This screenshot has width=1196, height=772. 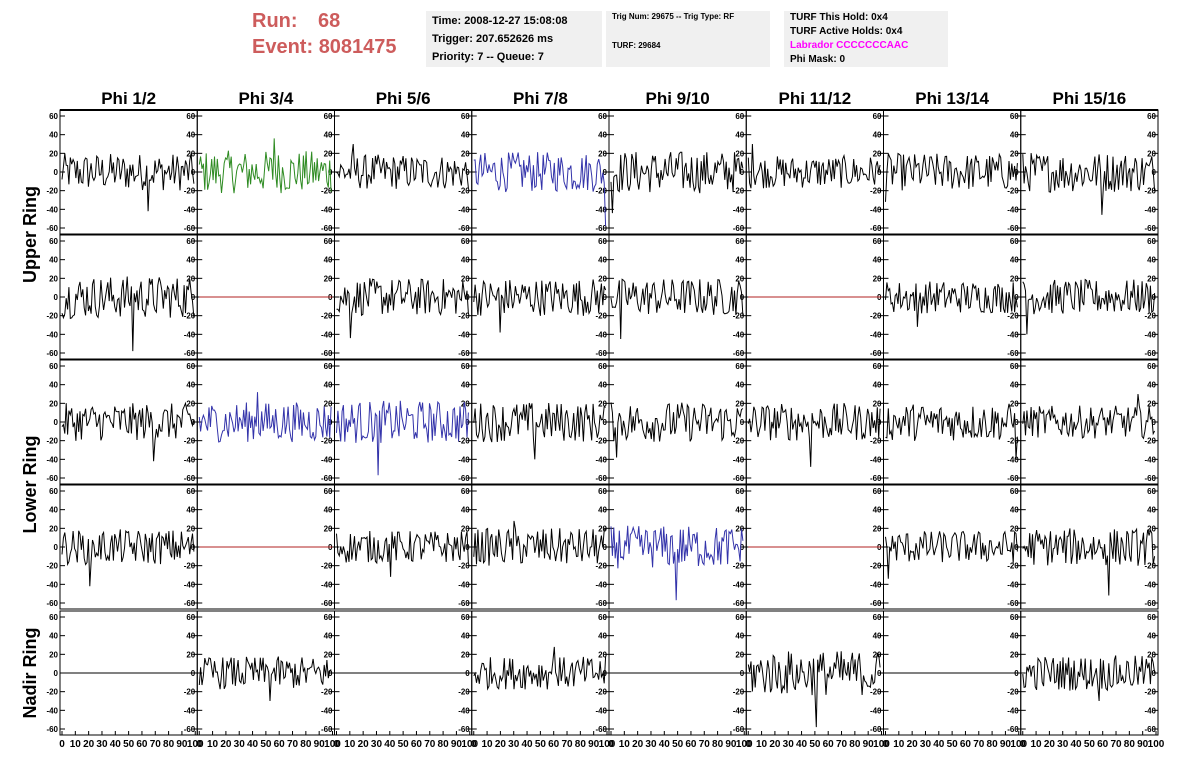 What do you see at coordinates (1090, 98) in the screenshot?
I see `column-header: Phi 15/16` at bounding box center [1090, 98].